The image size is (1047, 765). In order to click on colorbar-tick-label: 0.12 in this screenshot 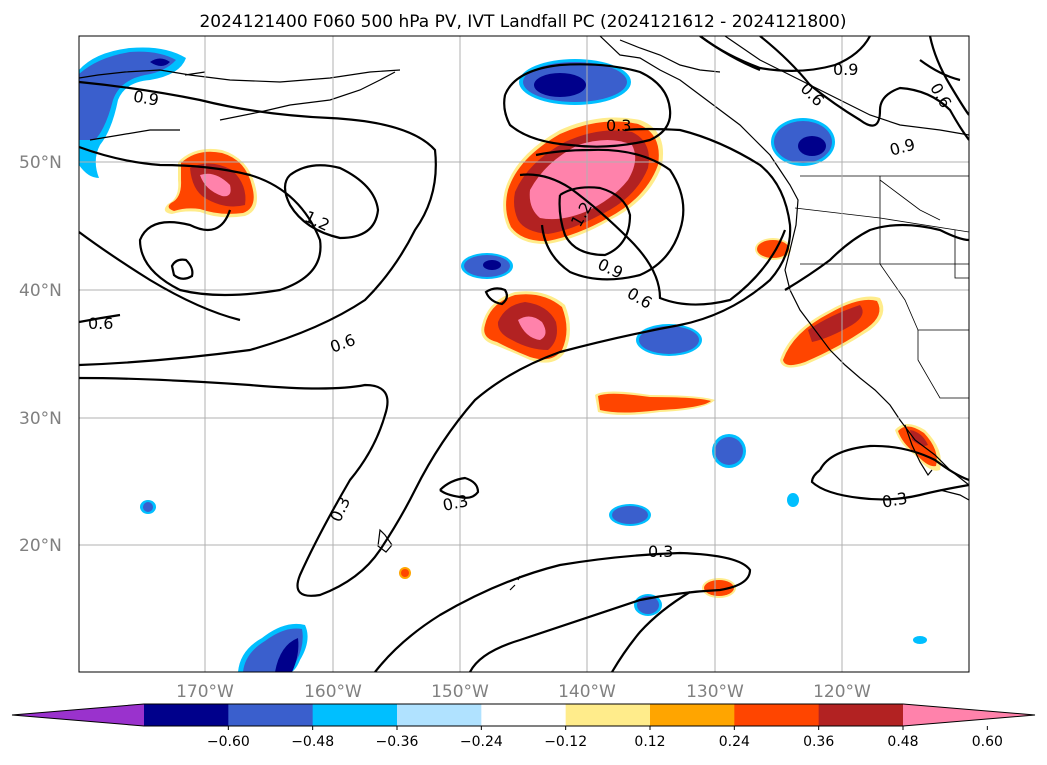, I will do `click(649, 742)`.